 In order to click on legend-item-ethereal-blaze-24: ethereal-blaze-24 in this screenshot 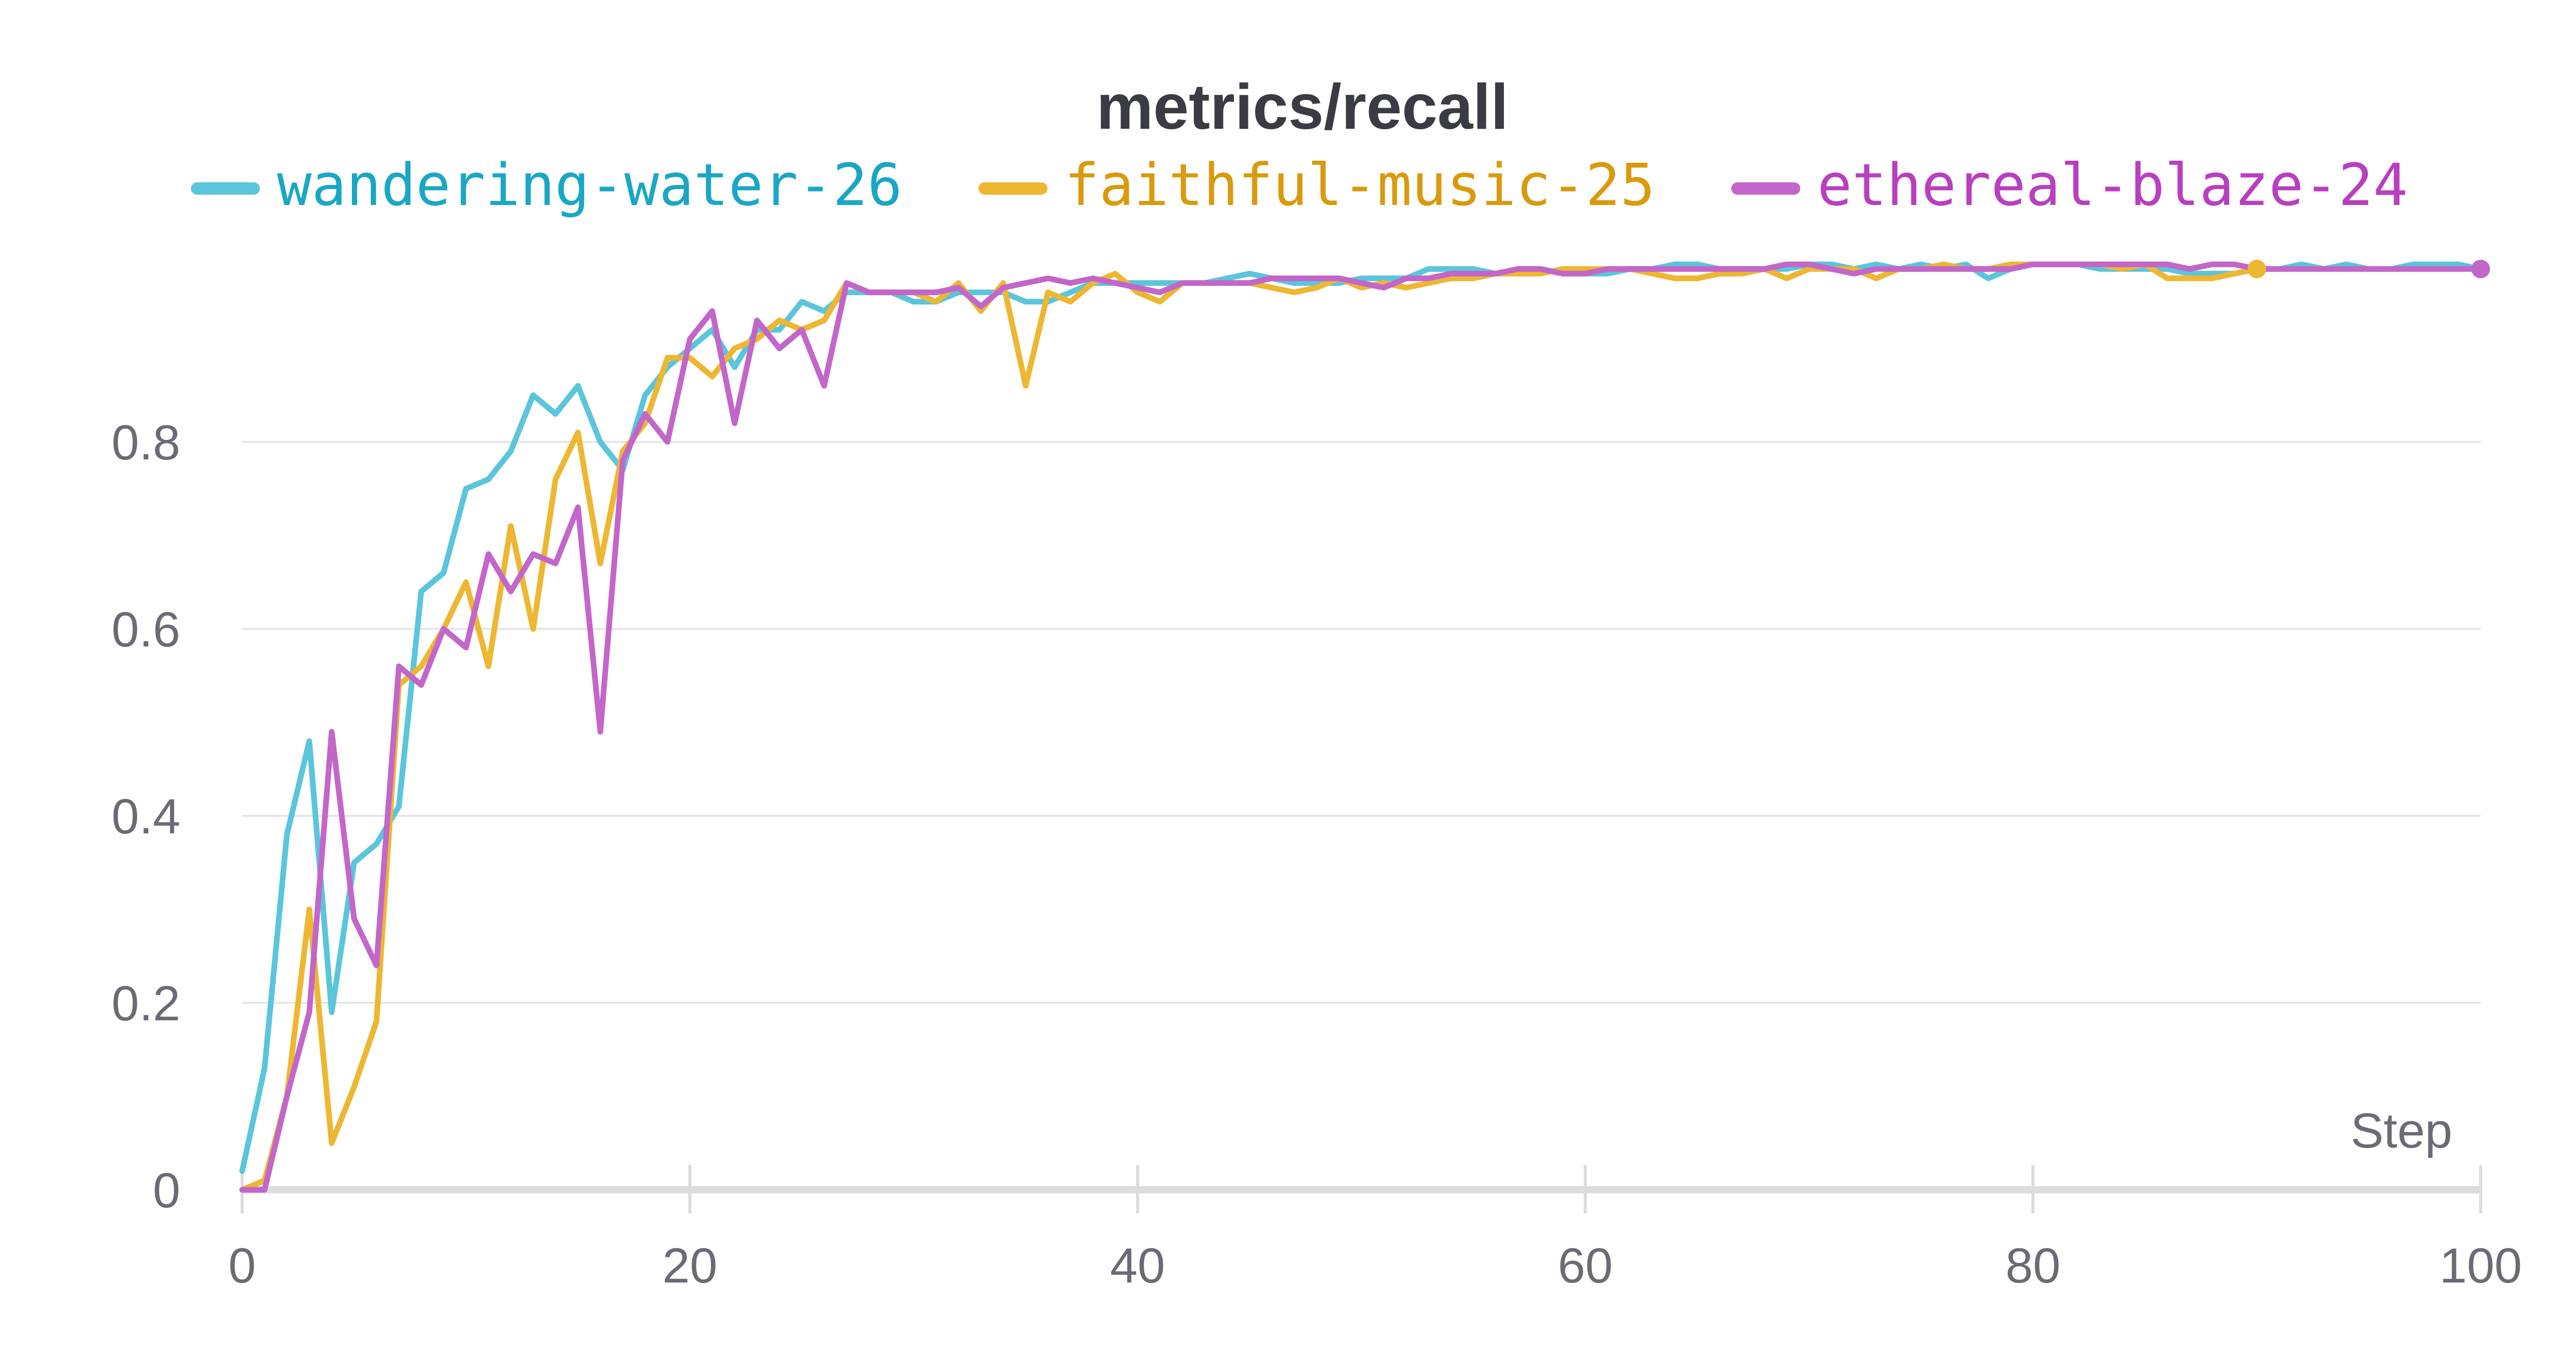, I will do `click(2069, 185)`.